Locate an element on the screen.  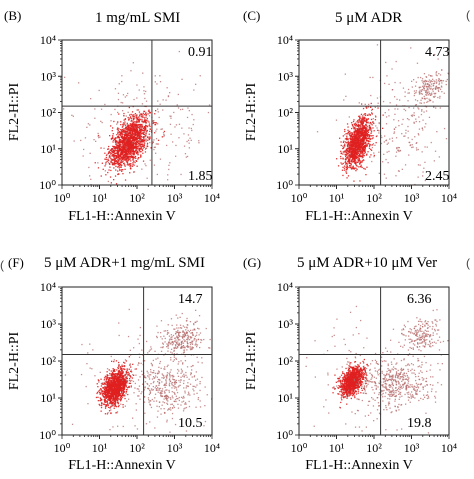
y-tick-label: 10⁰ is located at coordinates (47, 185).